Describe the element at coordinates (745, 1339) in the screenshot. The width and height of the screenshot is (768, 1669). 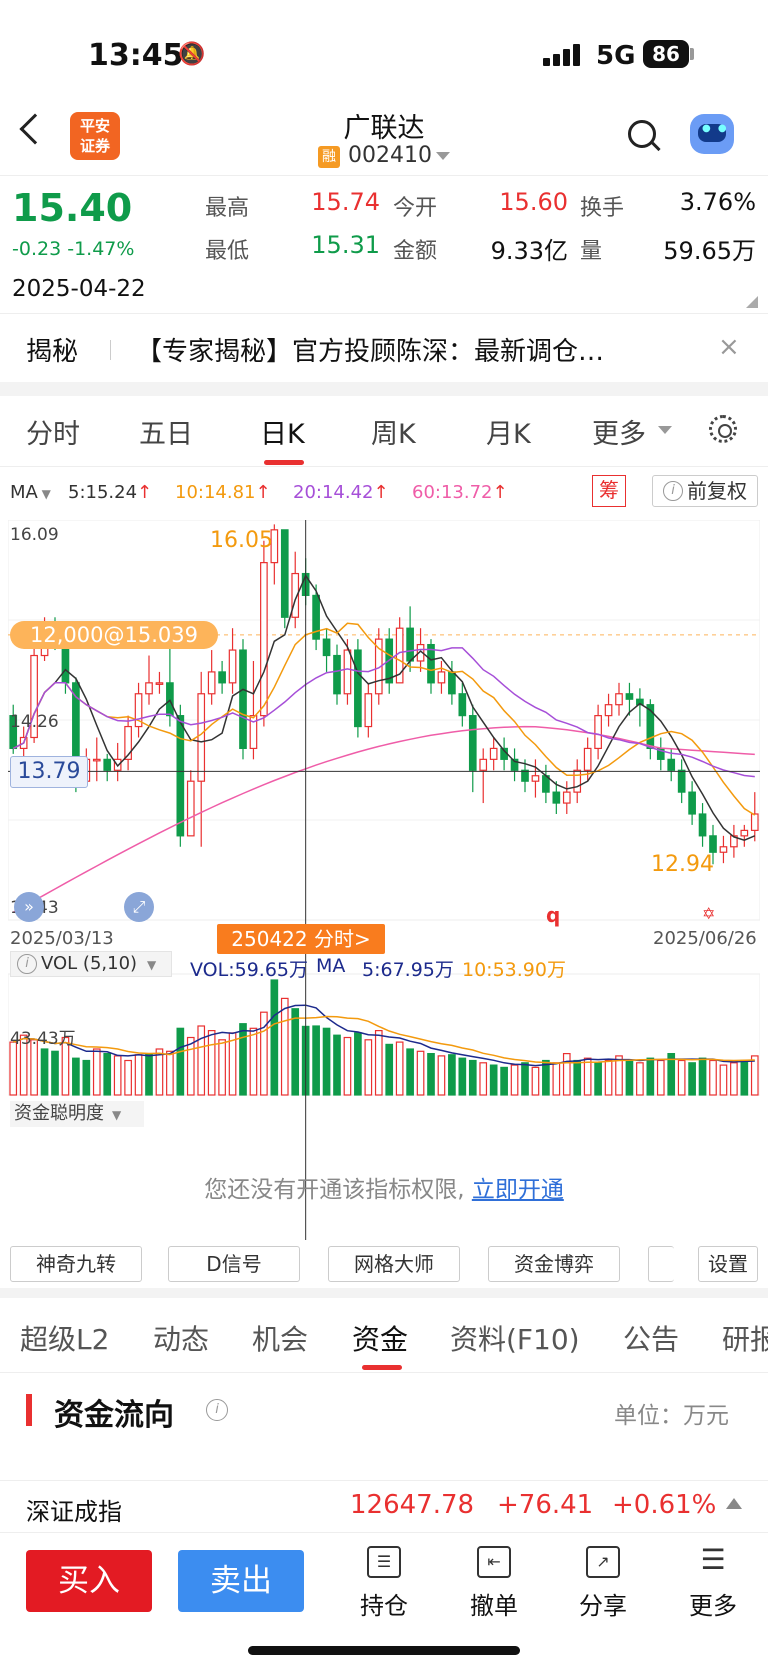
I see `tab-research: 研报` at that location.